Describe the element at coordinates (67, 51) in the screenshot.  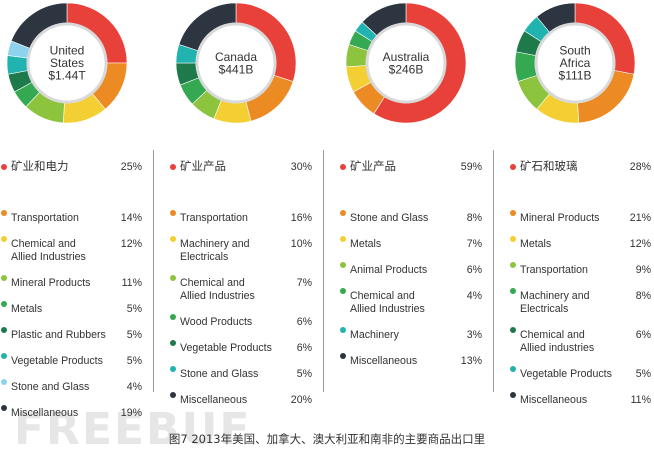
I see `donut-center-label: United` at that location.